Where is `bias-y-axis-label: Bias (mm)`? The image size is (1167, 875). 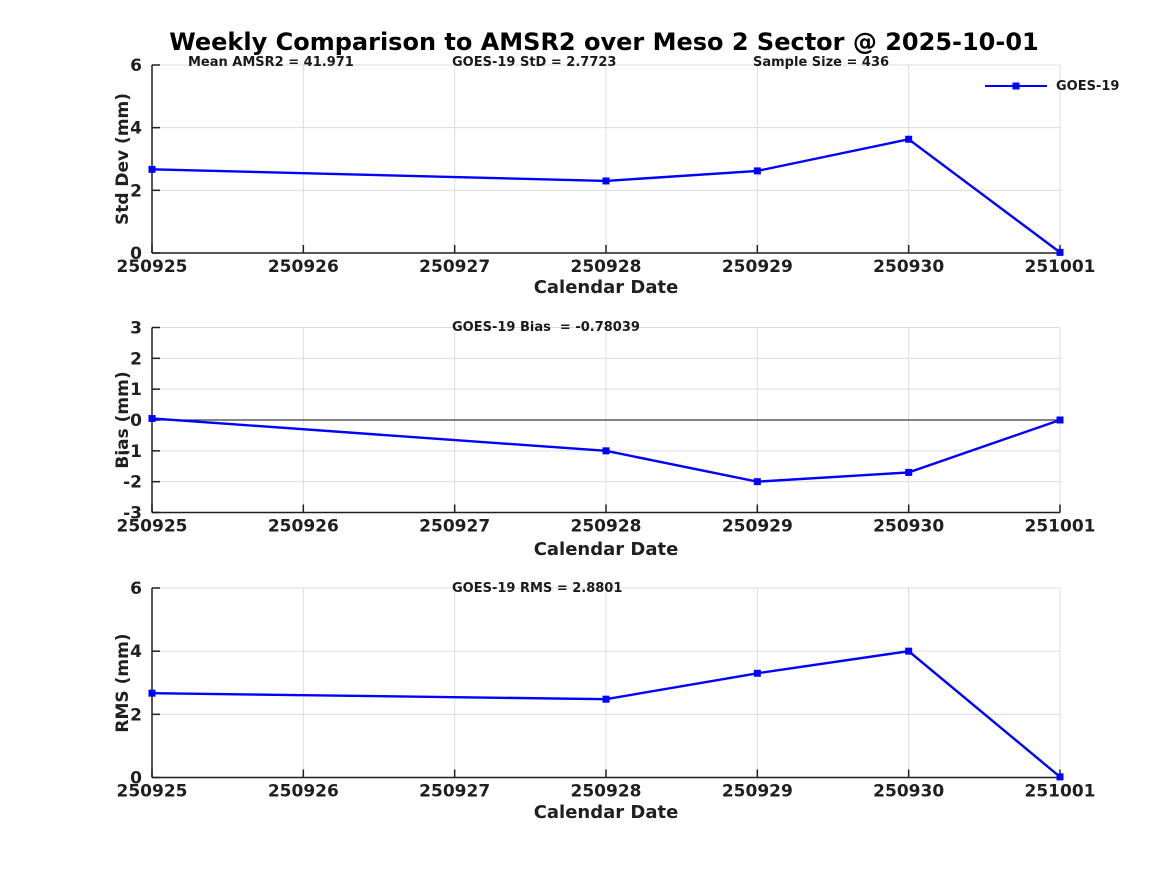 bias-y-axis-label: Bias (mm) is located at coordinates (123, 420).